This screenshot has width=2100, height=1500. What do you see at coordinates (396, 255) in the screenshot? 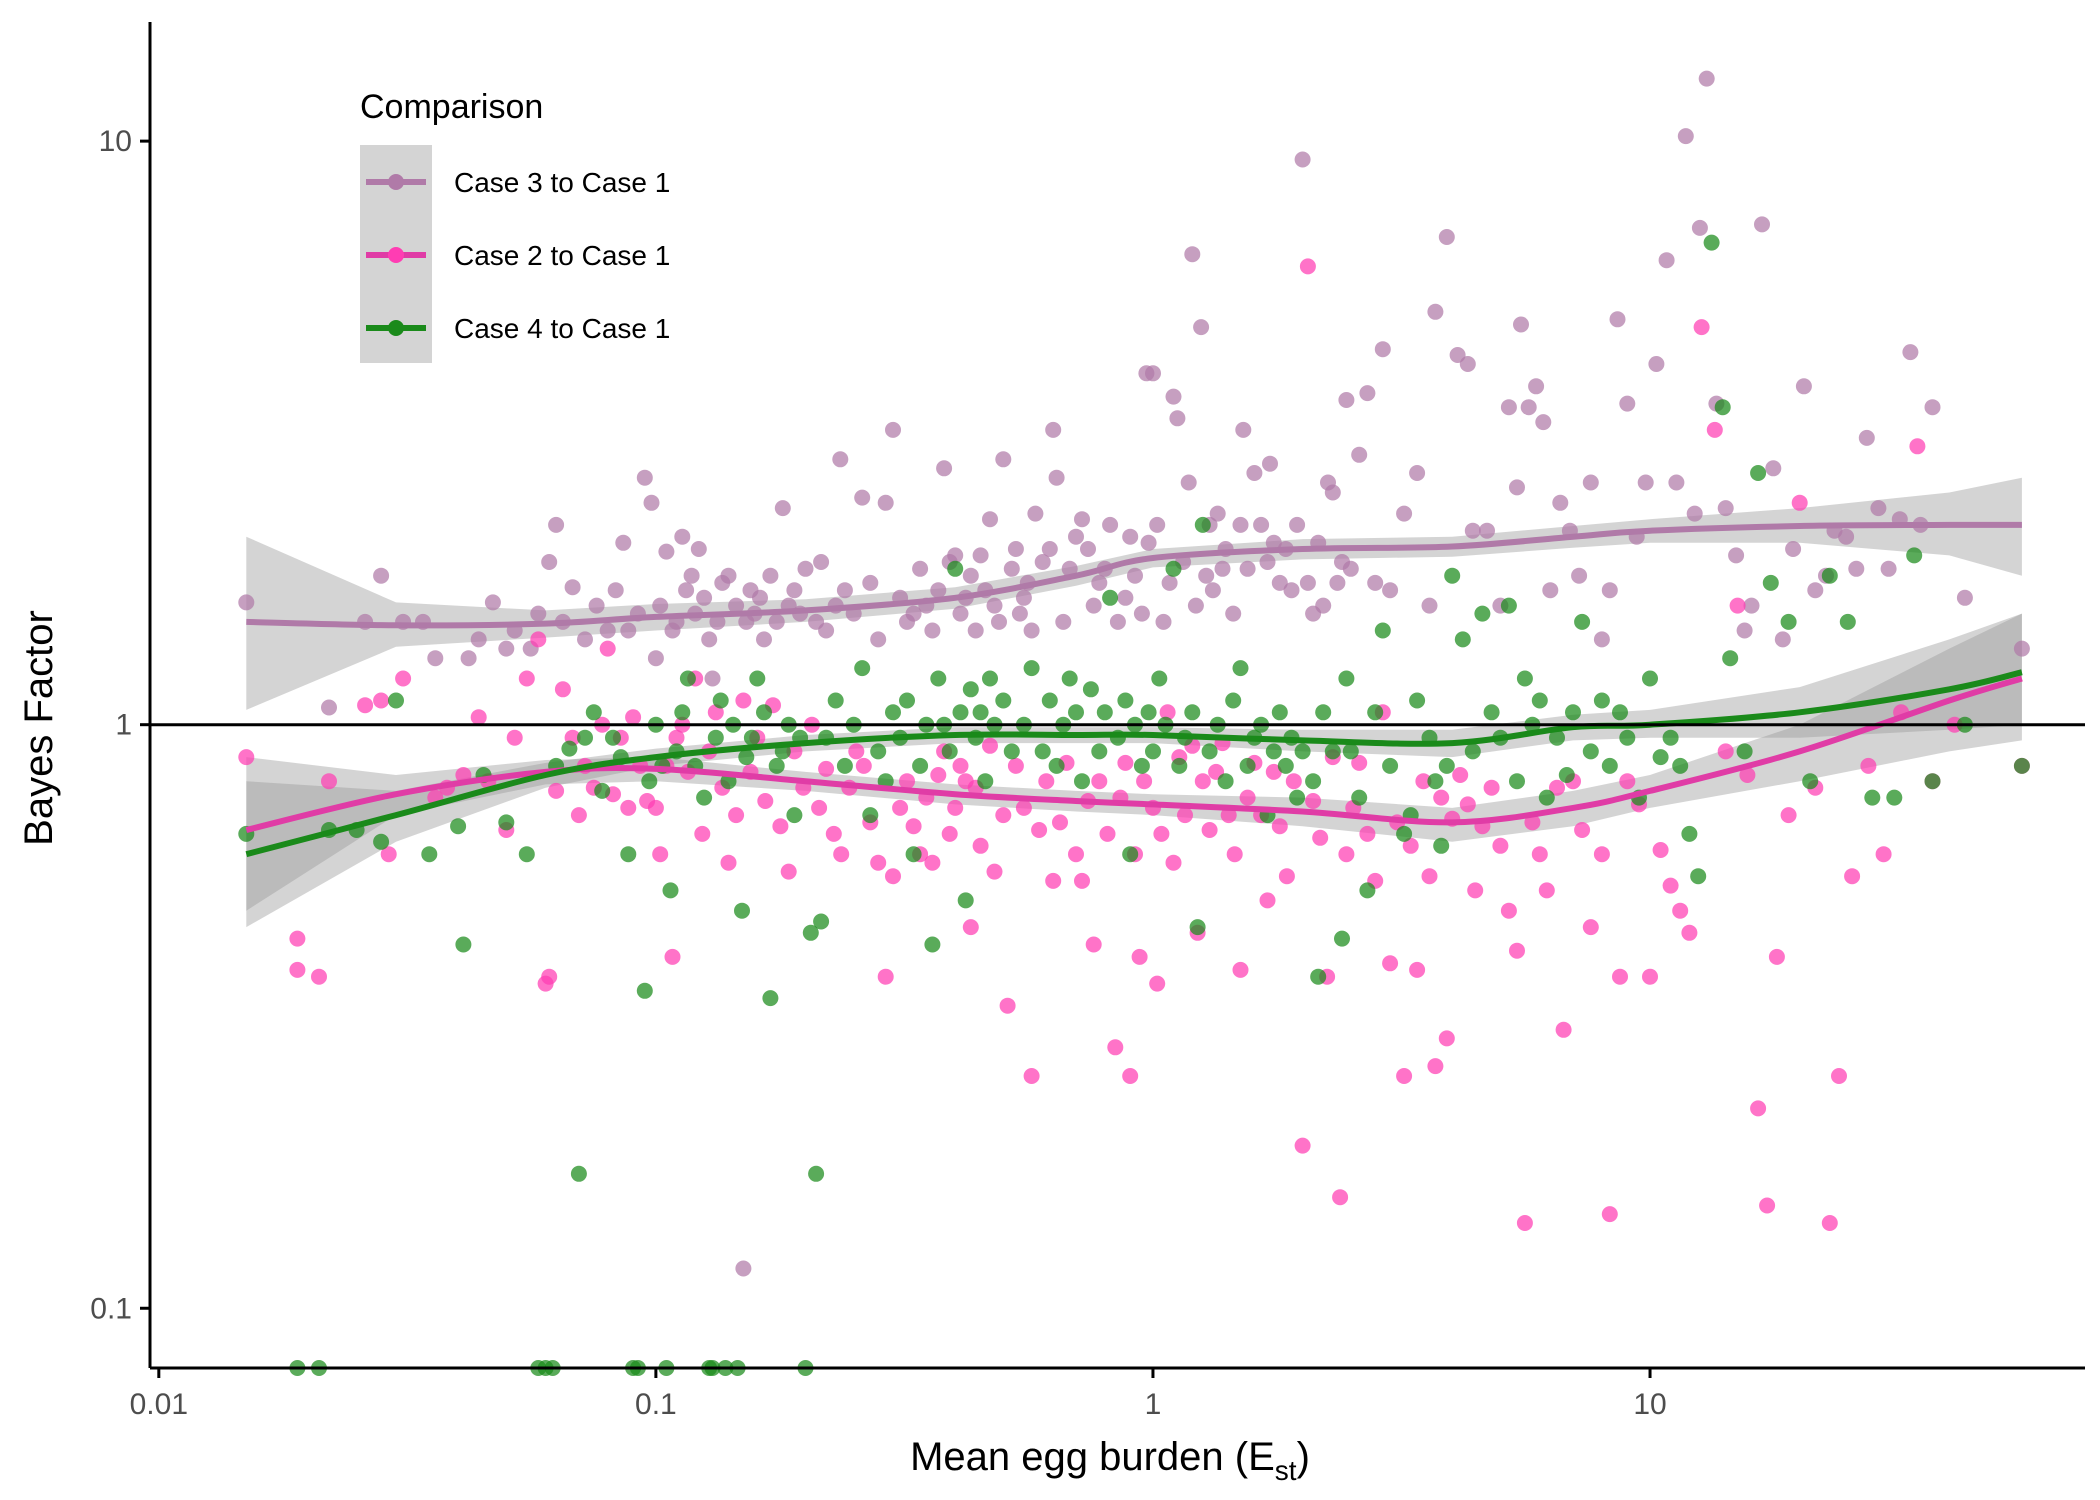
I see `legend-key-point` at bounding box center [396, 255].